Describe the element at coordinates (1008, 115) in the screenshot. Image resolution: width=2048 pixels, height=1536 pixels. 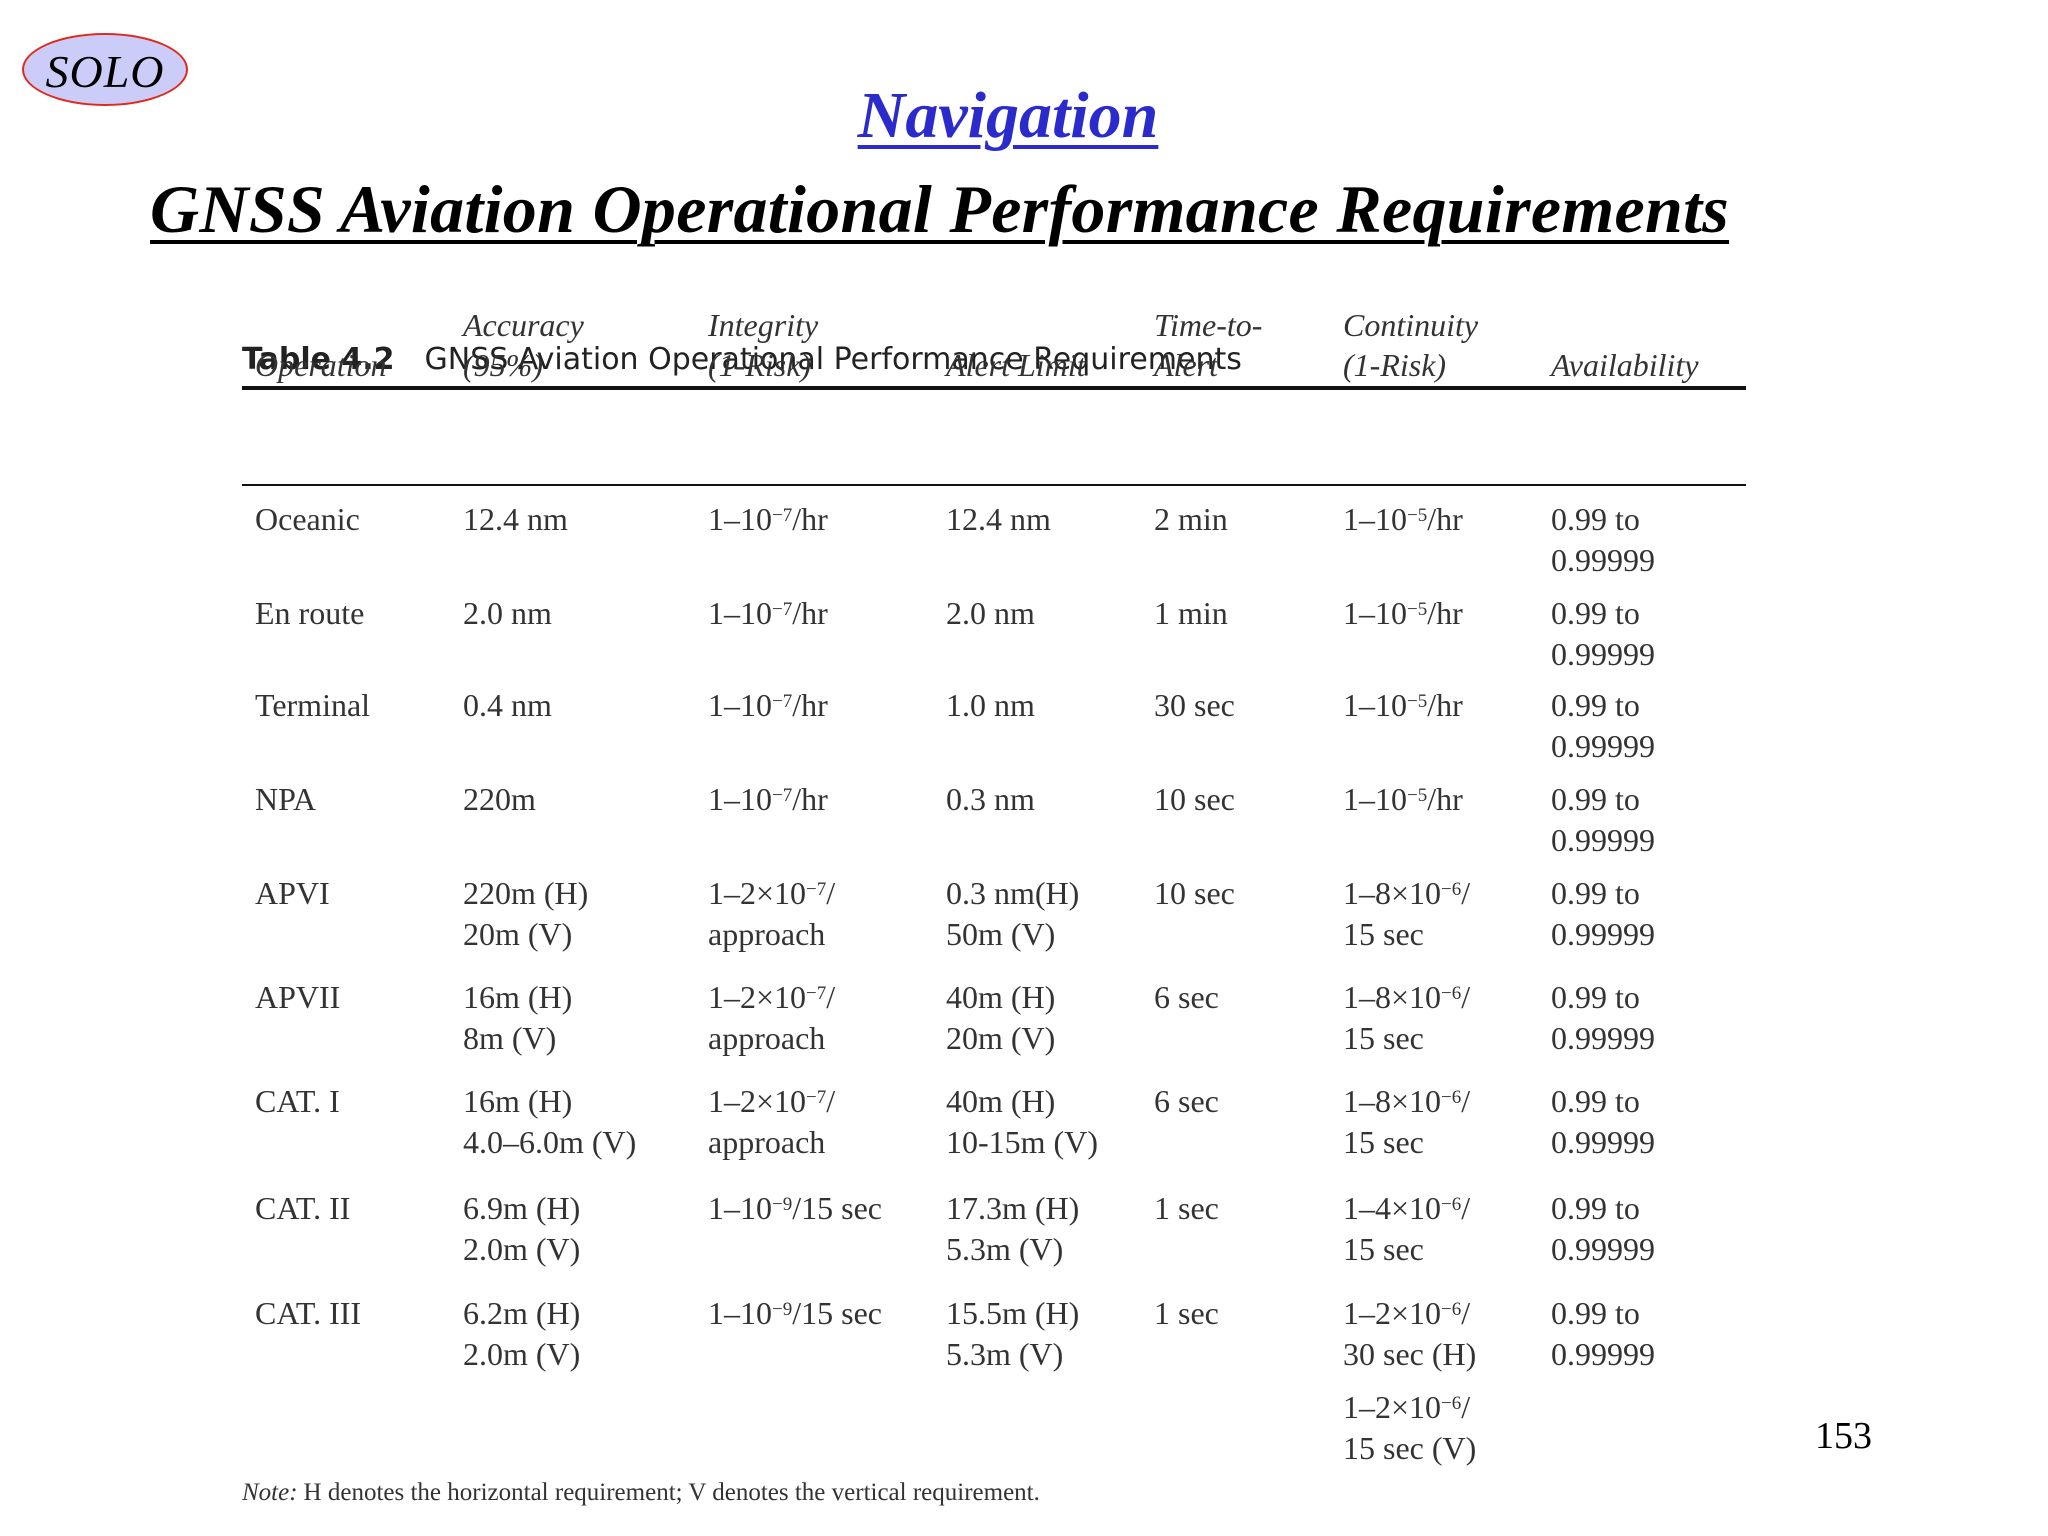
I see `section-title: Navigation` at that location.